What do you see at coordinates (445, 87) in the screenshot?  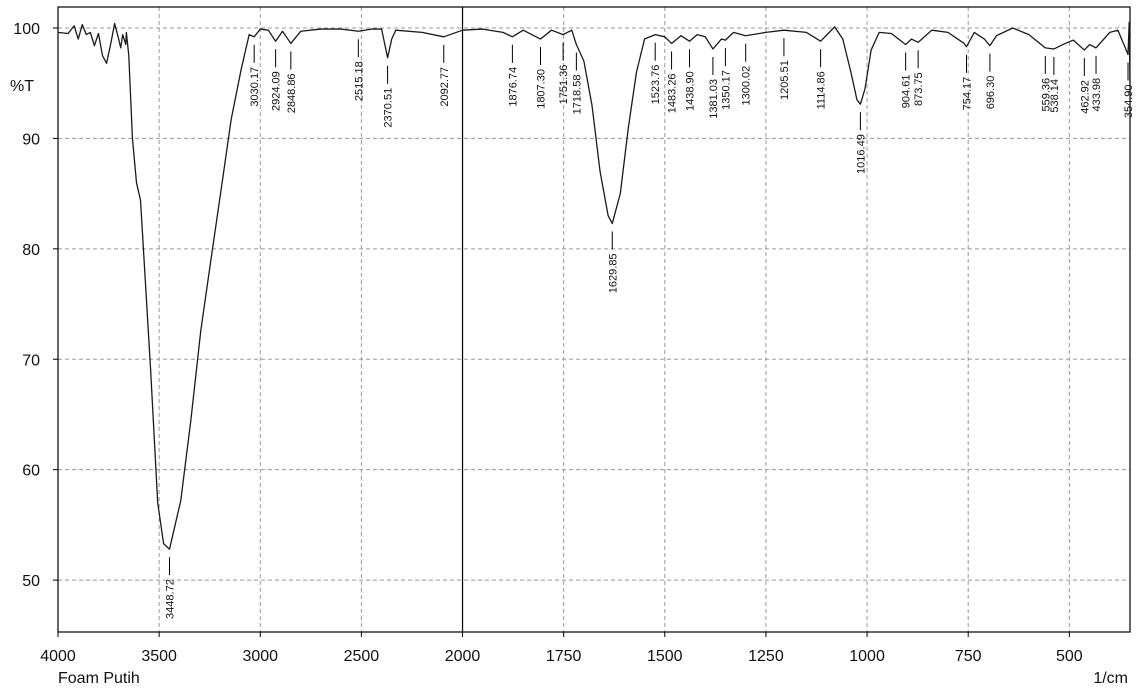 I see `peak-label: 2092.77` at bounding box center [445, 87].